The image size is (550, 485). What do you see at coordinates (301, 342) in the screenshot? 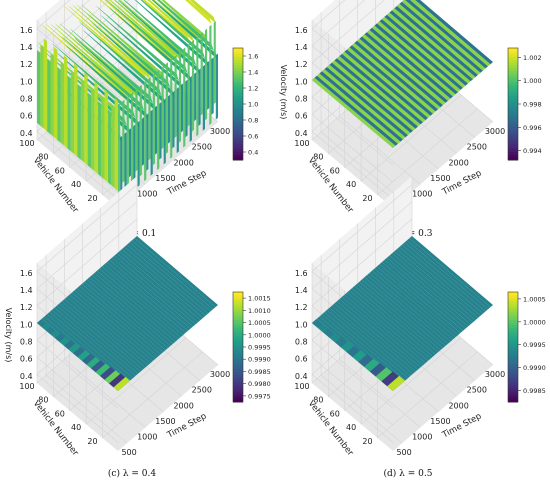
I see `z-tick-label: 0.8` at bounding box center [301, 342].